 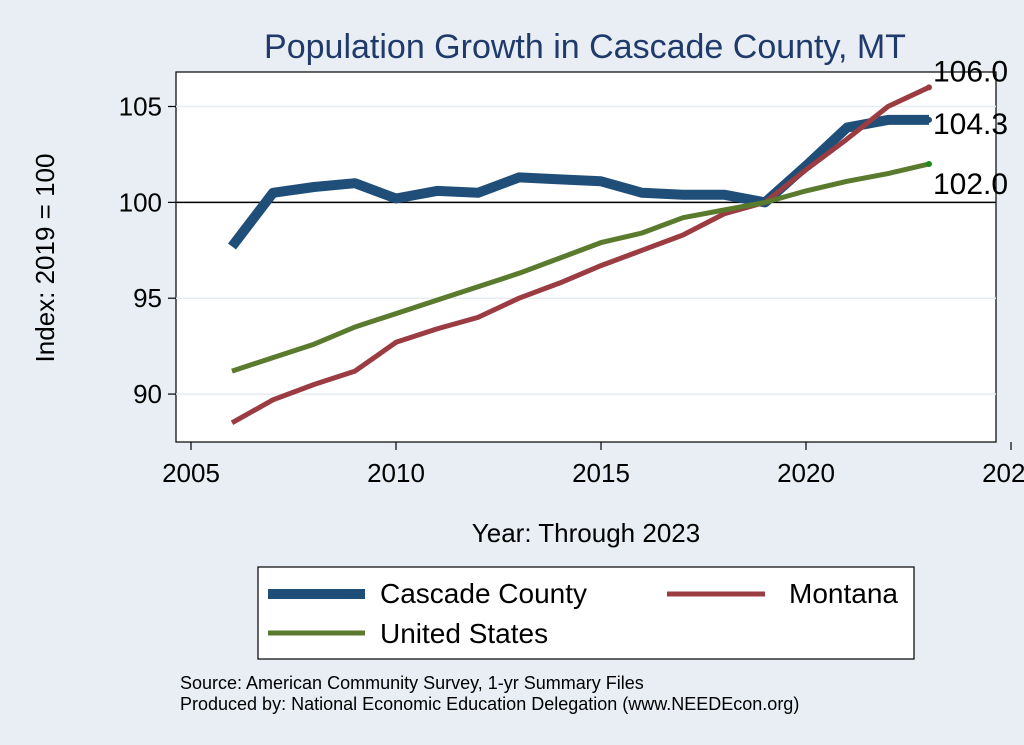 I want to click on legend-box, so click(x=586, y=613).